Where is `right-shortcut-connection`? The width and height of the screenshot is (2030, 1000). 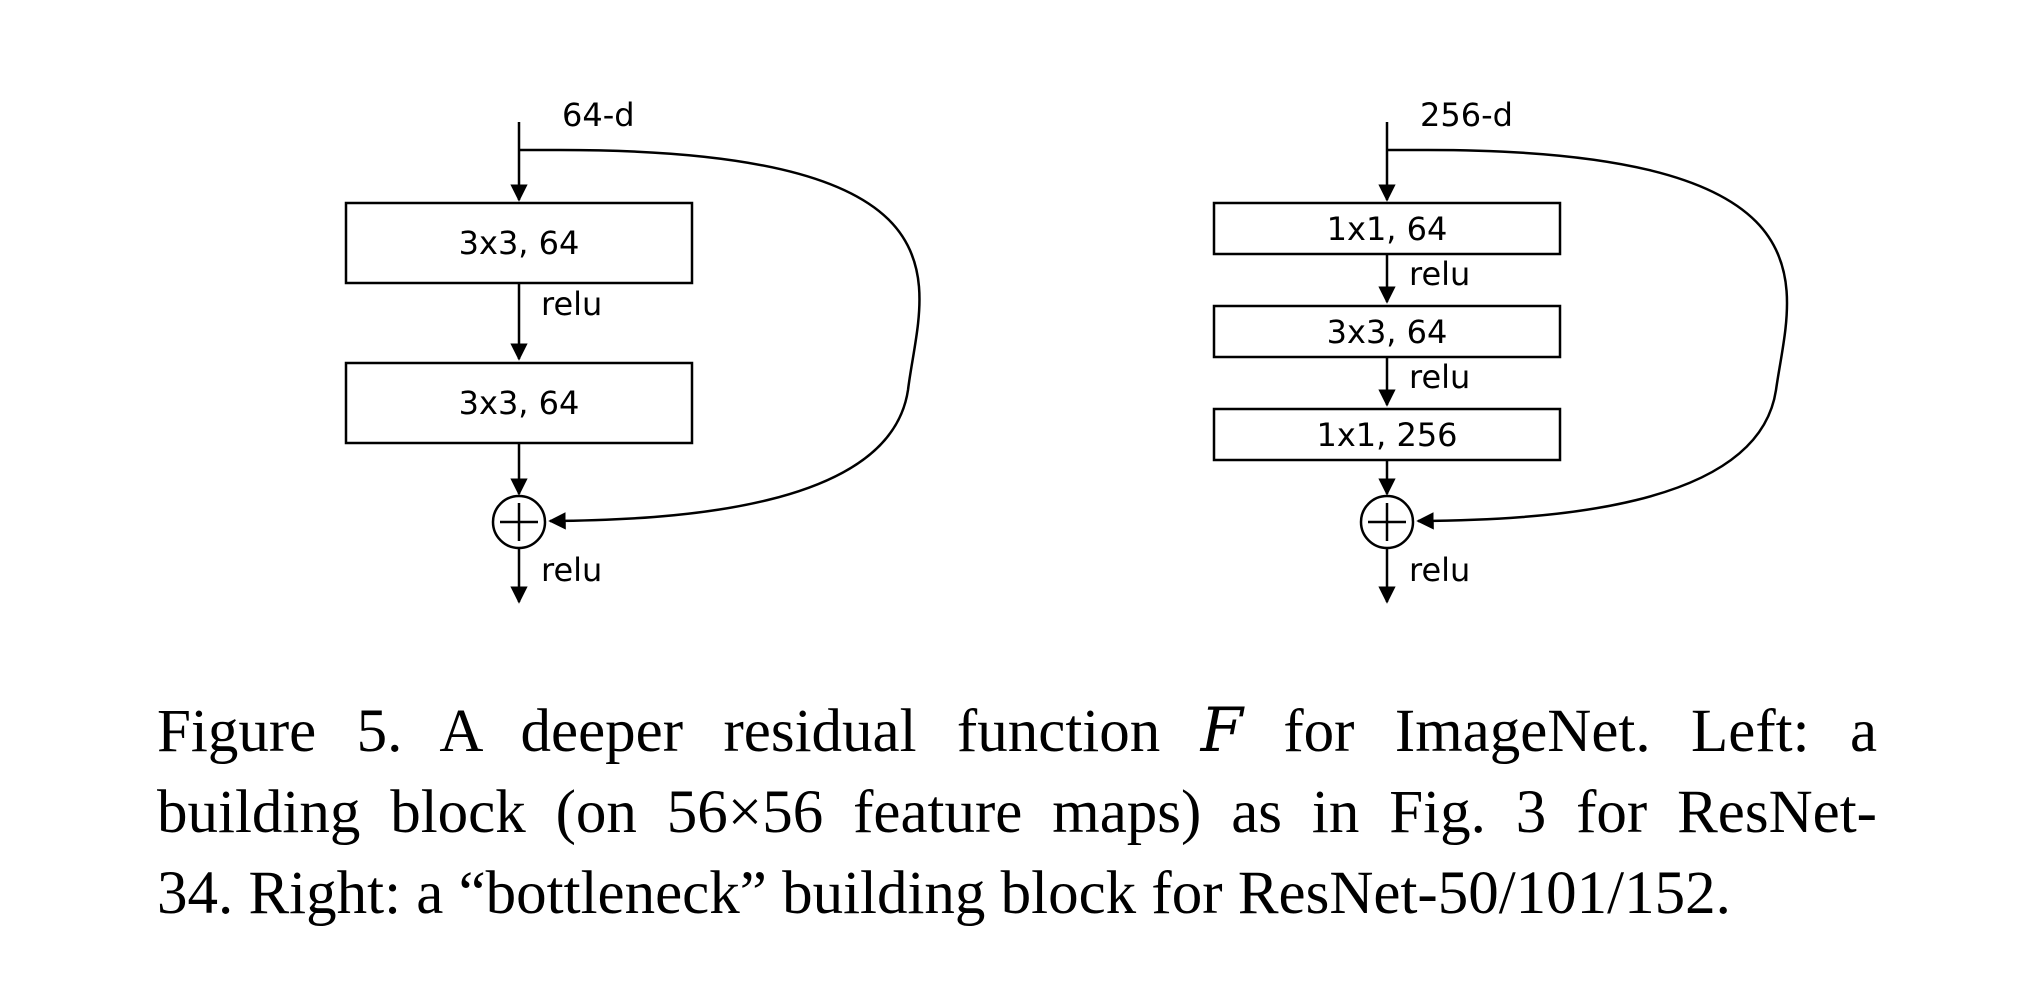 right-shortcut-connection is located at coordinates (1588, 339).